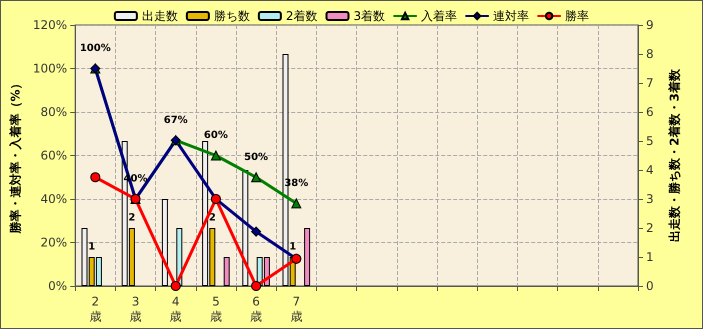 The height and width of the screenshot is (329, 703). What do you see at coordinates (136, 309) in the screenshot?
I see `x-tick-label: 3歳` at bounding box center [136, 309].